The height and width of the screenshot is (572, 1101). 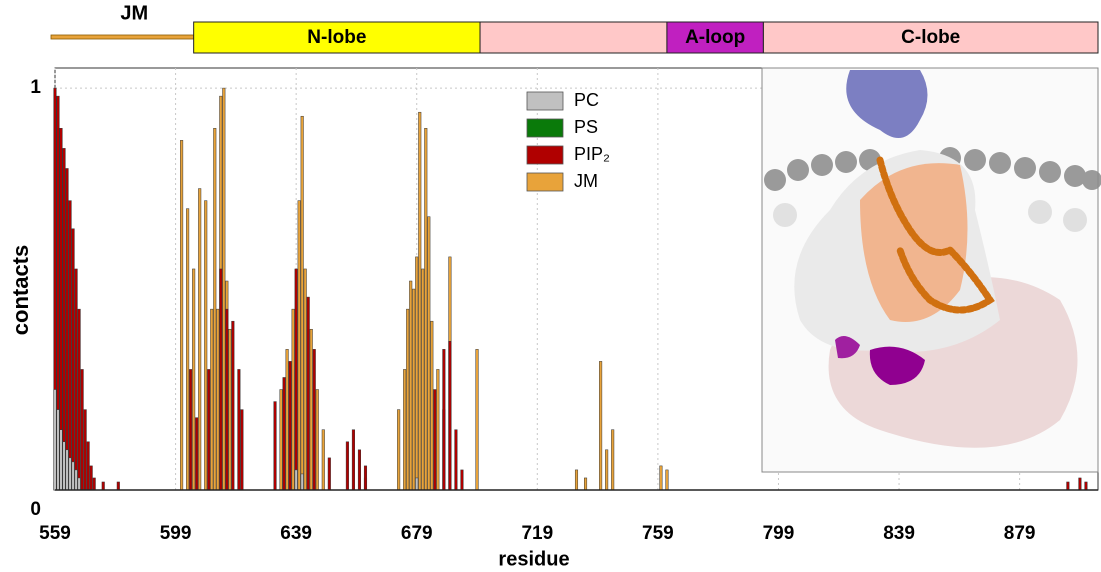 I want to click on legend-label: PC, so click(x=586, y=100).